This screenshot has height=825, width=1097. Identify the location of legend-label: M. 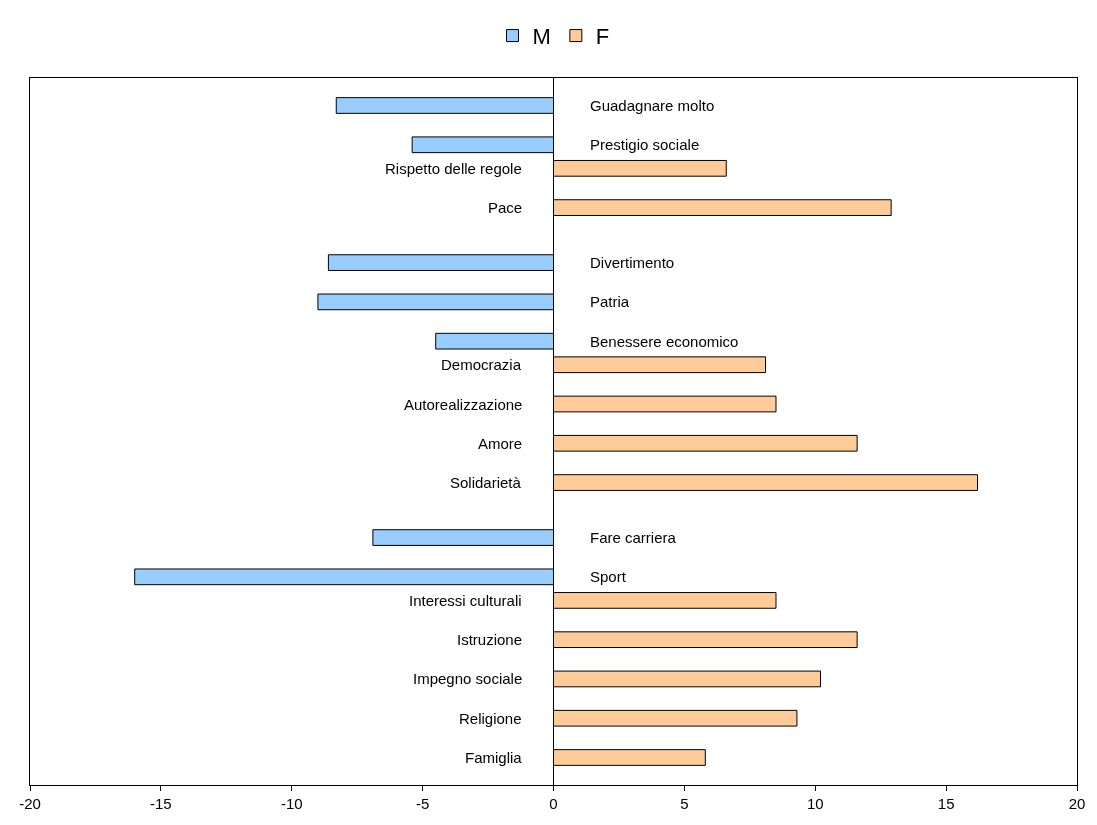
(541, 37).